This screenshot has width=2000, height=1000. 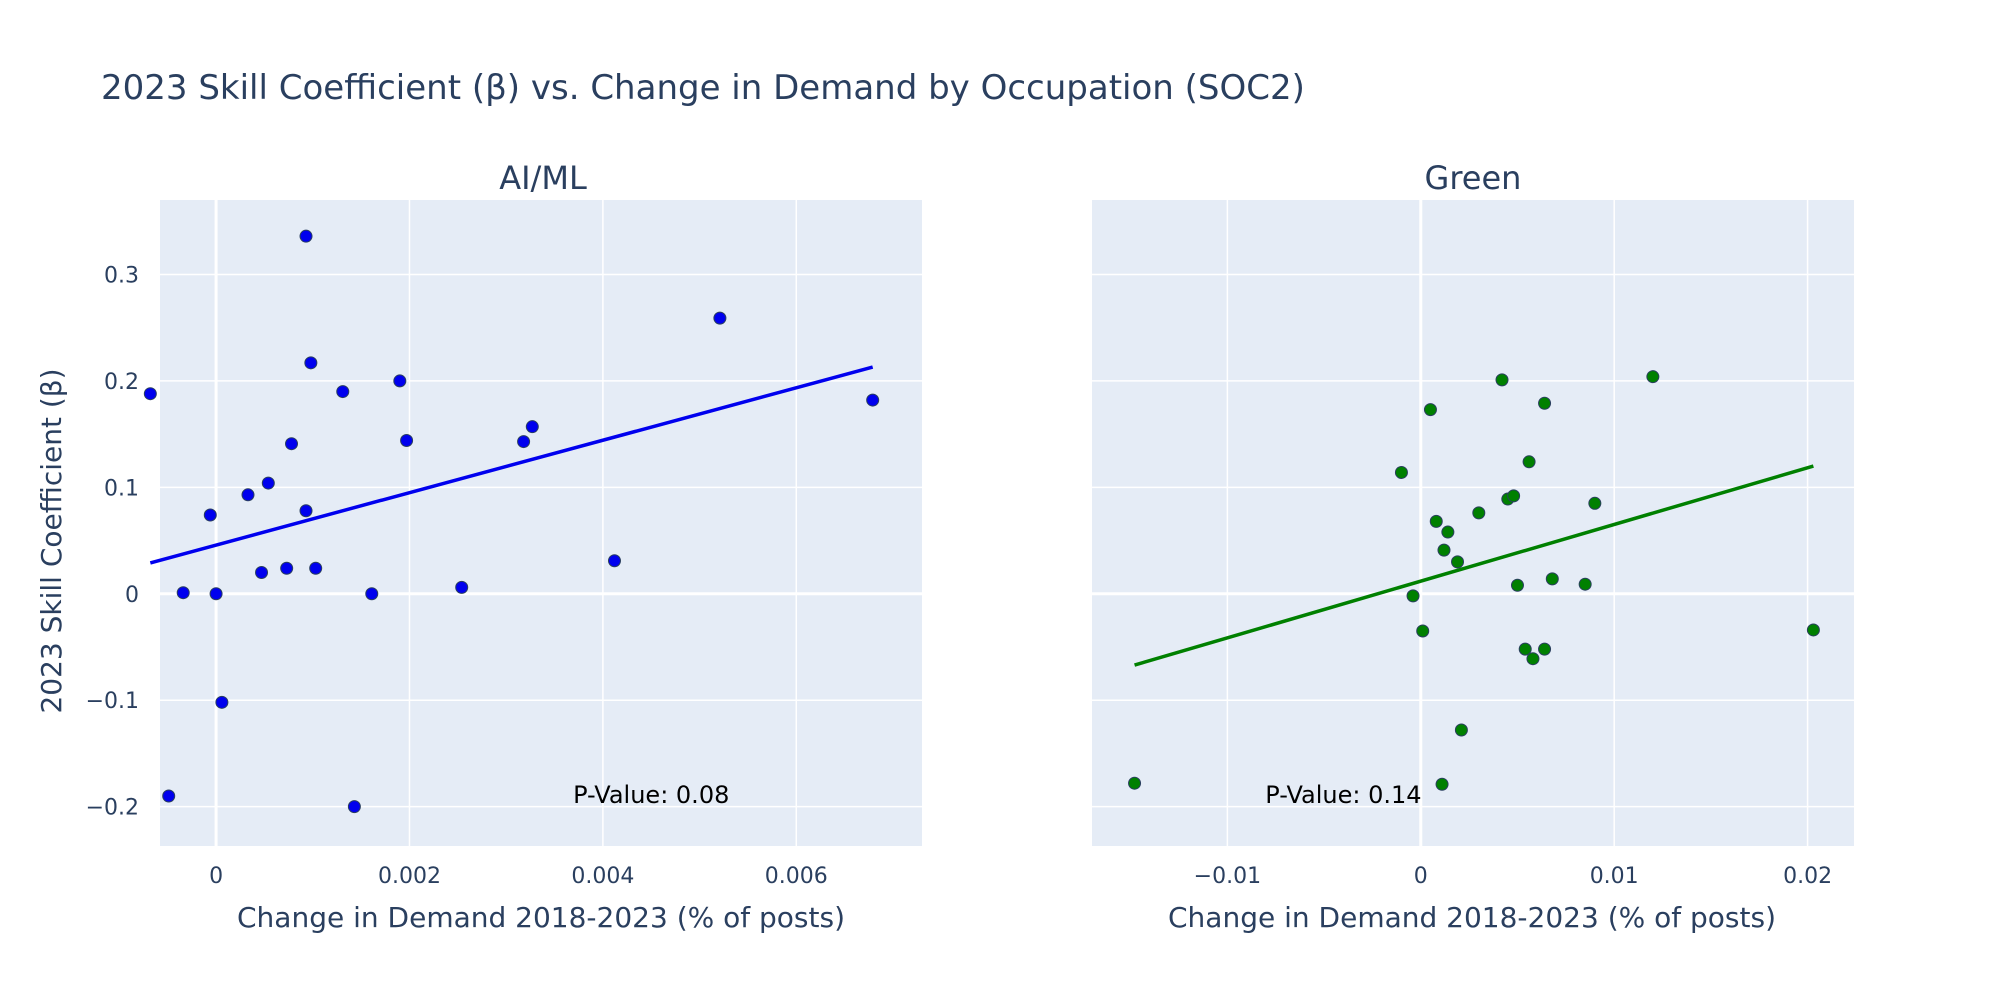 What do you see at coordinates (543, 178) in the screenshot?
I see `panel-aiml-title: AI/ML` at bounding box center [543, 178].